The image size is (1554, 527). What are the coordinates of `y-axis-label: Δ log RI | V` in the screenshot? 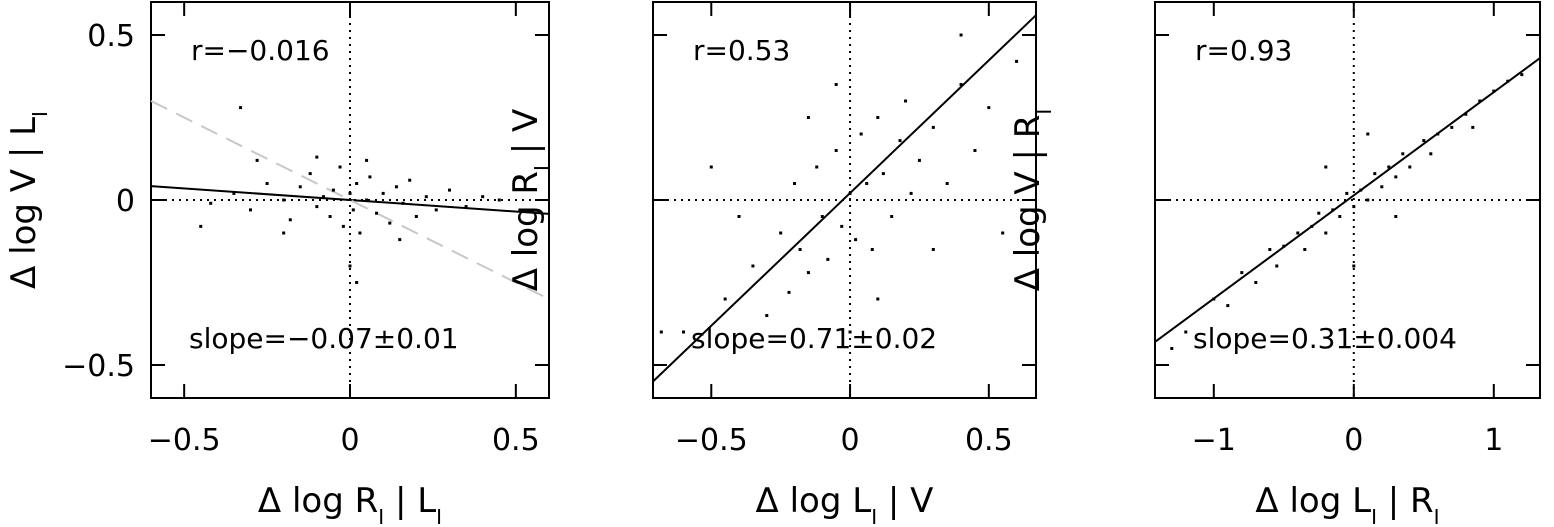 It's located at (530, 200).